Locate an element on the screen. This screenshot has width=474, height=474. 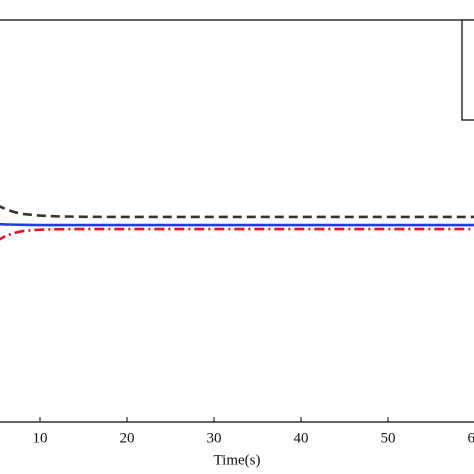
legend-box is located at coordinates (467, 70).